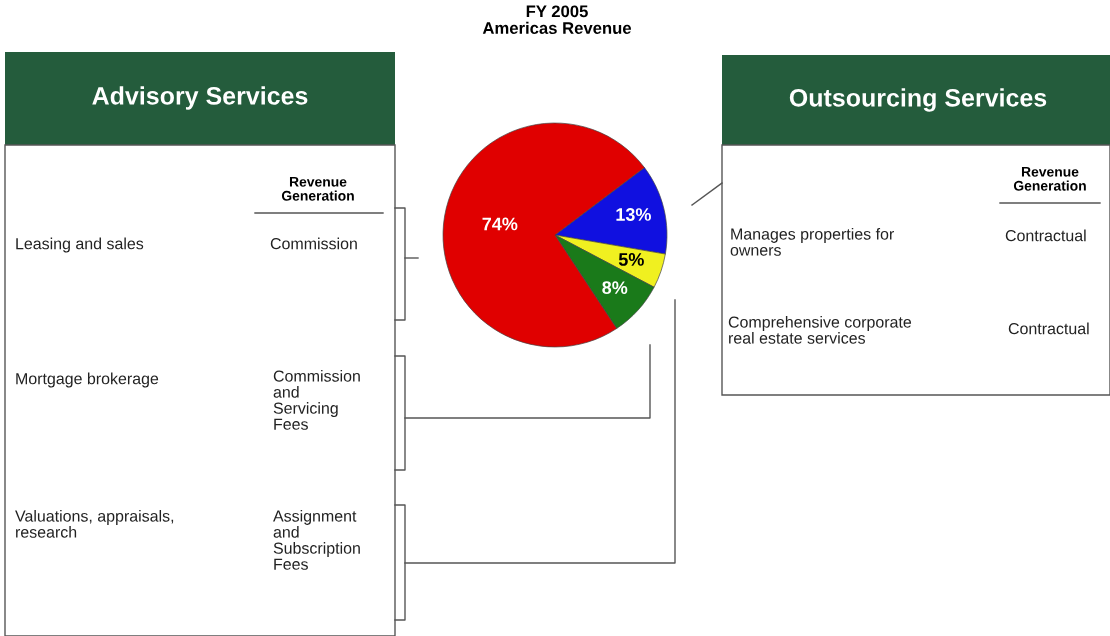 The height and width of the screenshot is (636, 1110). Describe the element at coordinates (94, 524) in the screenshot. I see `text: Valuations, appraisals, research` at that location.